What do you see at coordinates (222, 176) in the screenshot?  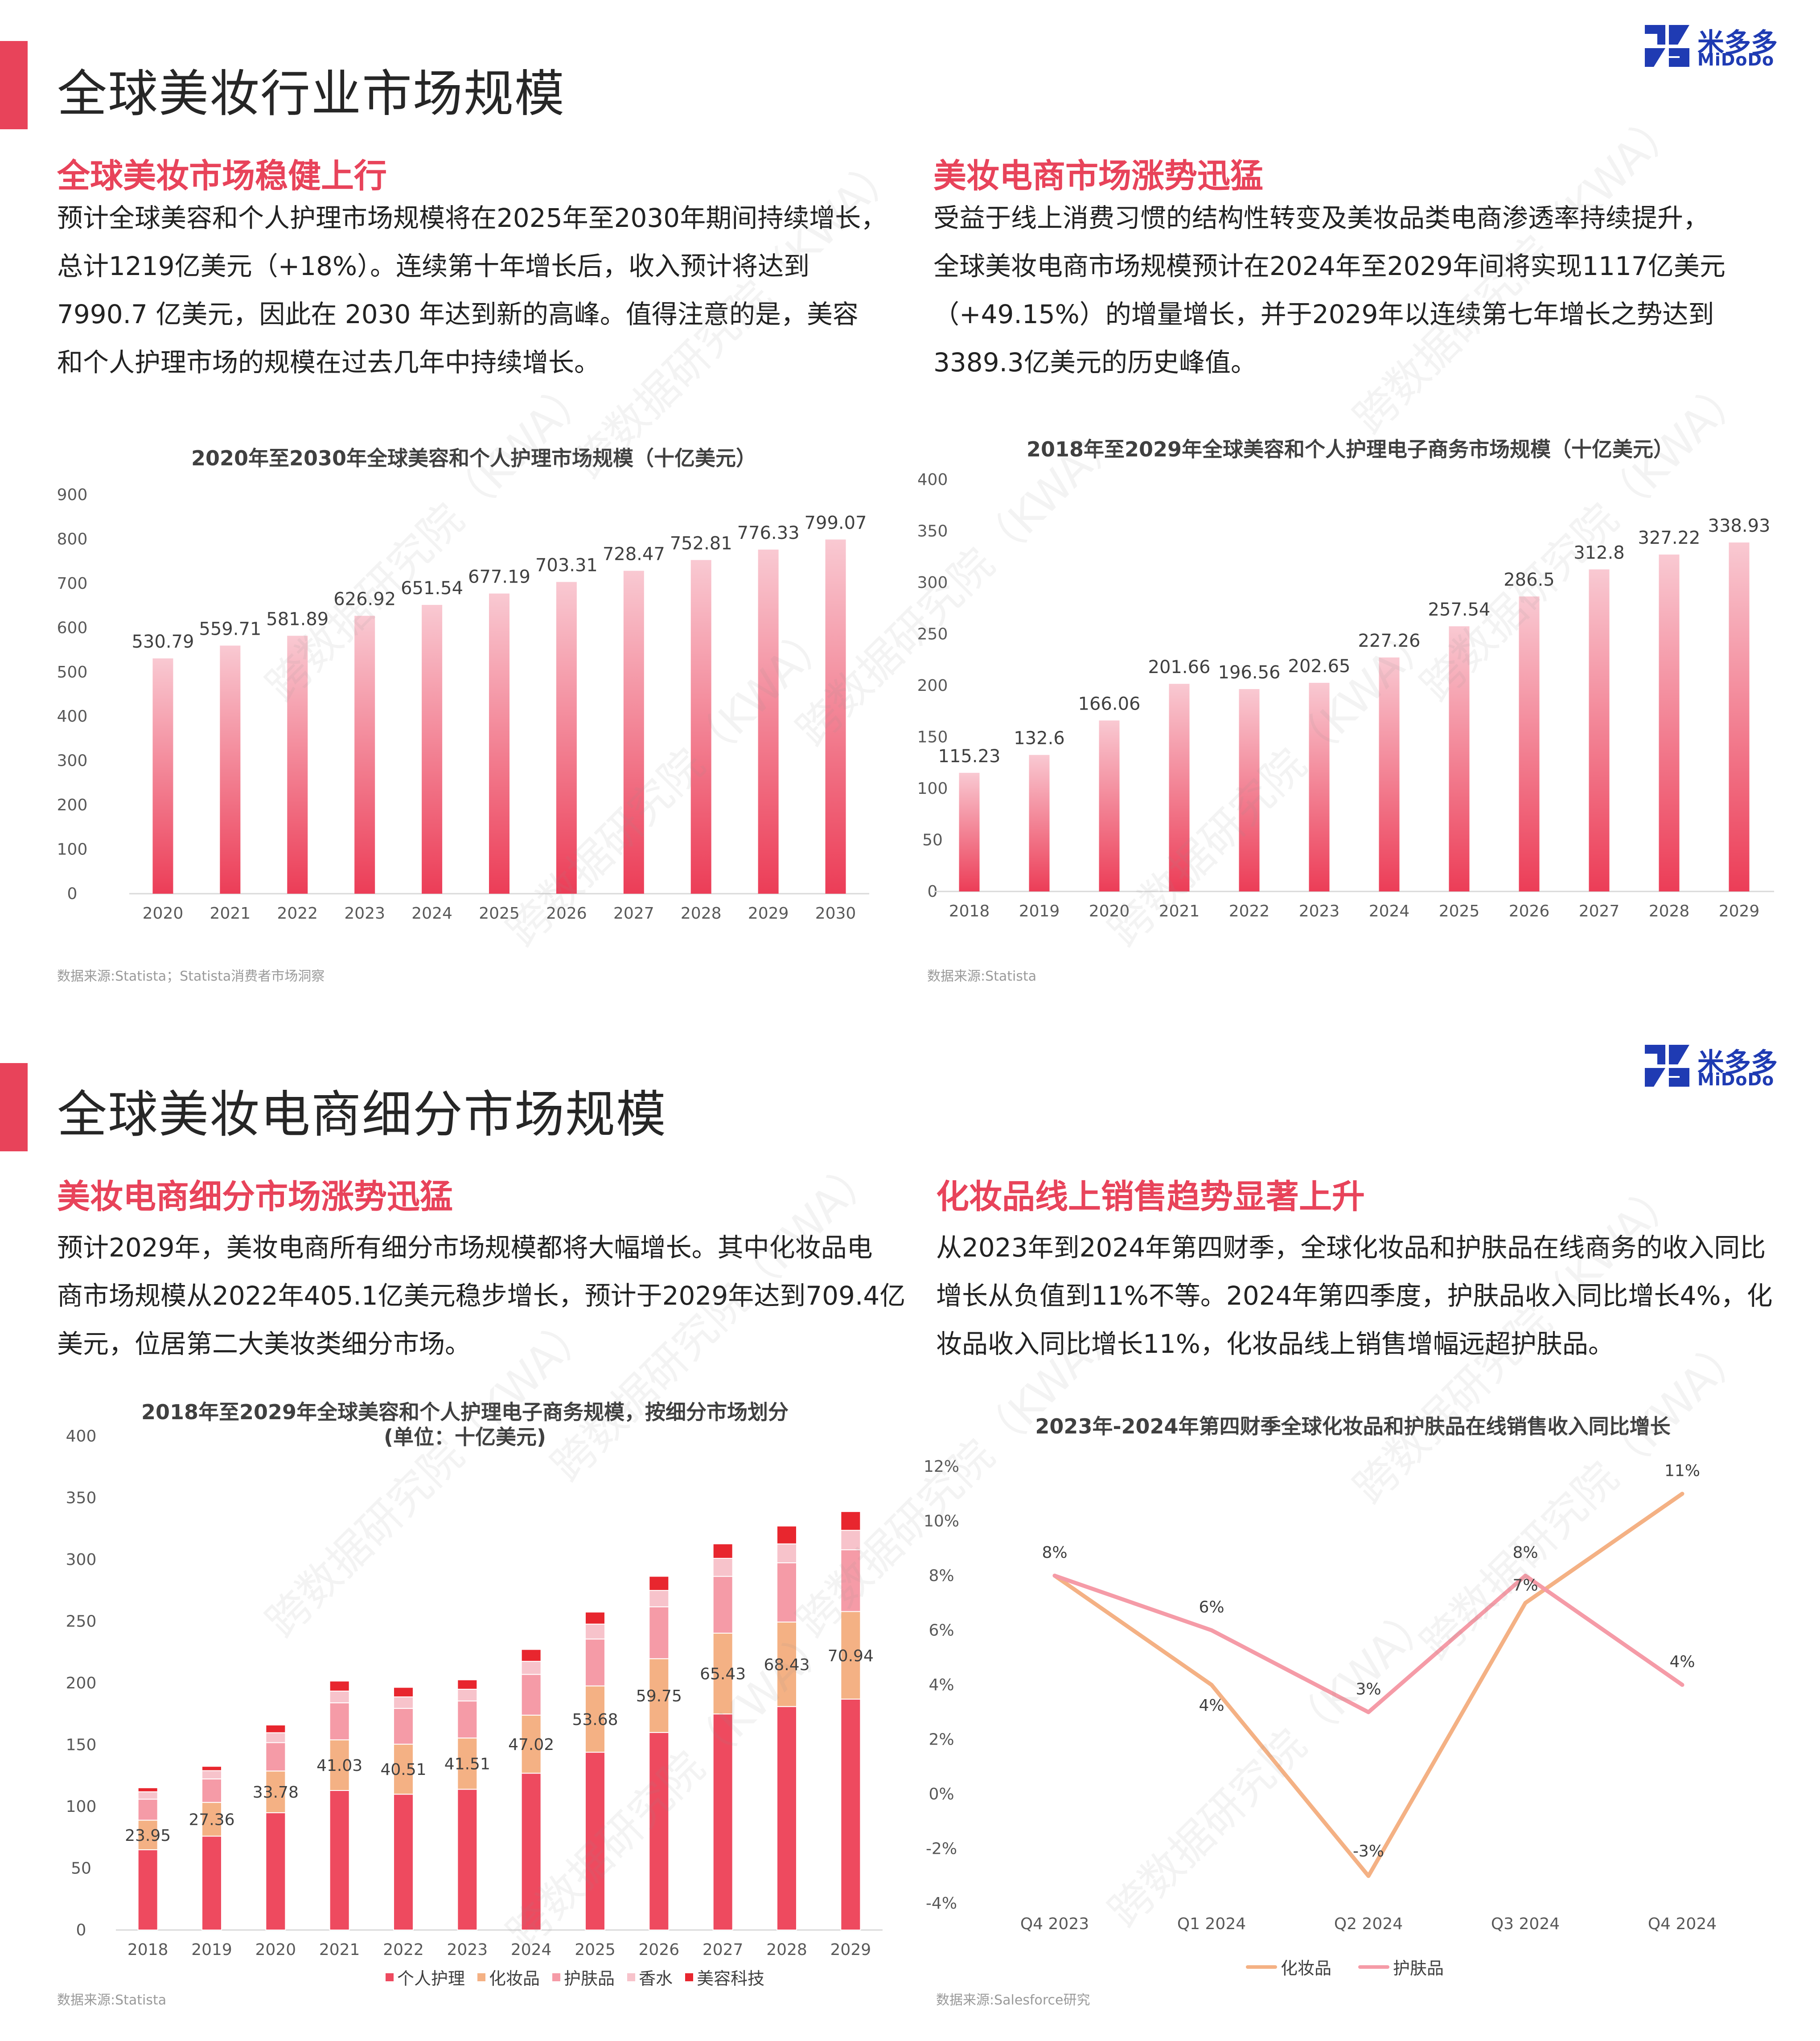 I see `section1-left-subtitle: 全球美妆市场稳健上行` at bounding box center [222, 176].